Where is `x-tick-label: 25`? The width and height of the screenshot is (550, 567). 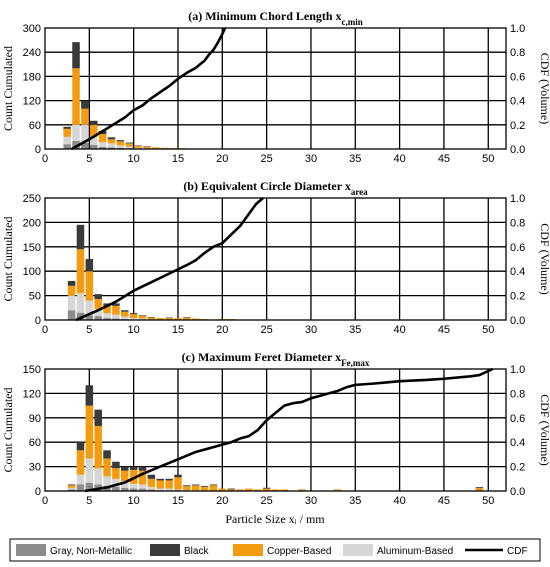 x-tick-label: 25 is located at coordinates (267, 501).